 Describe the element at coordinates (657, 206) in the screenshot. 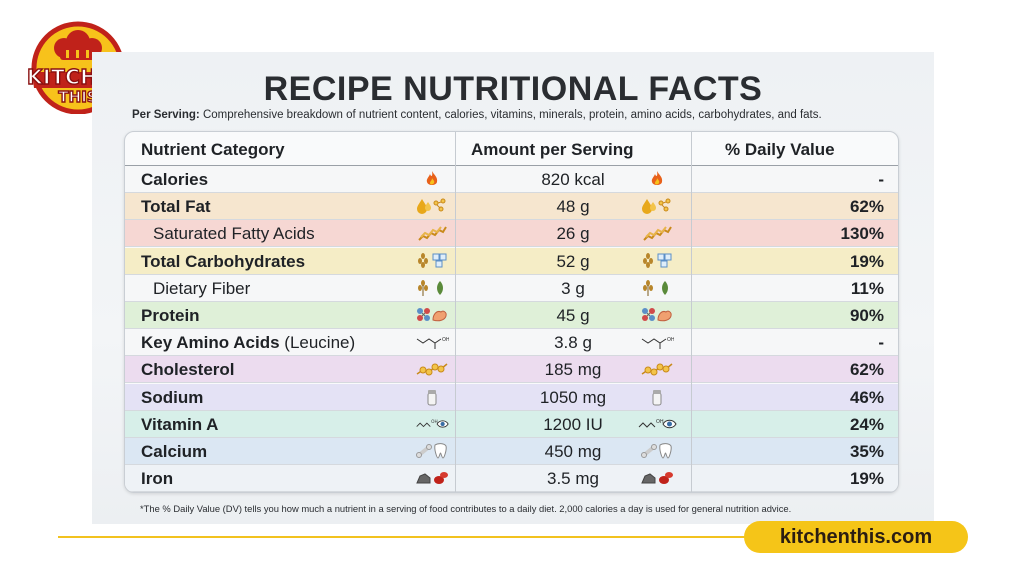

I see `fat-drops-icon` at that location.